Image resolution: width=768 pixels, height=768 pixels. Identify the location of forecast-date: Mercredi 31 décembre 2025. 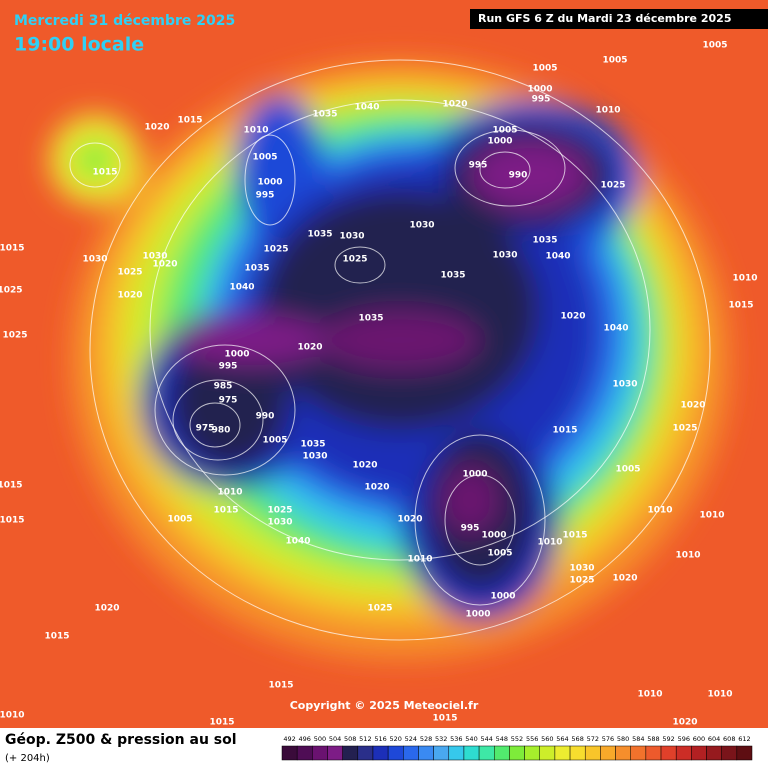
(124, 21).